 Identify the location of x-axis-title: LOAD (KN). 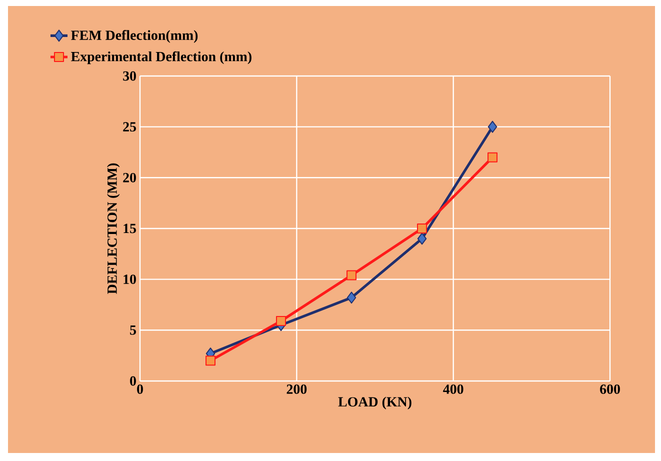
(375, 403).